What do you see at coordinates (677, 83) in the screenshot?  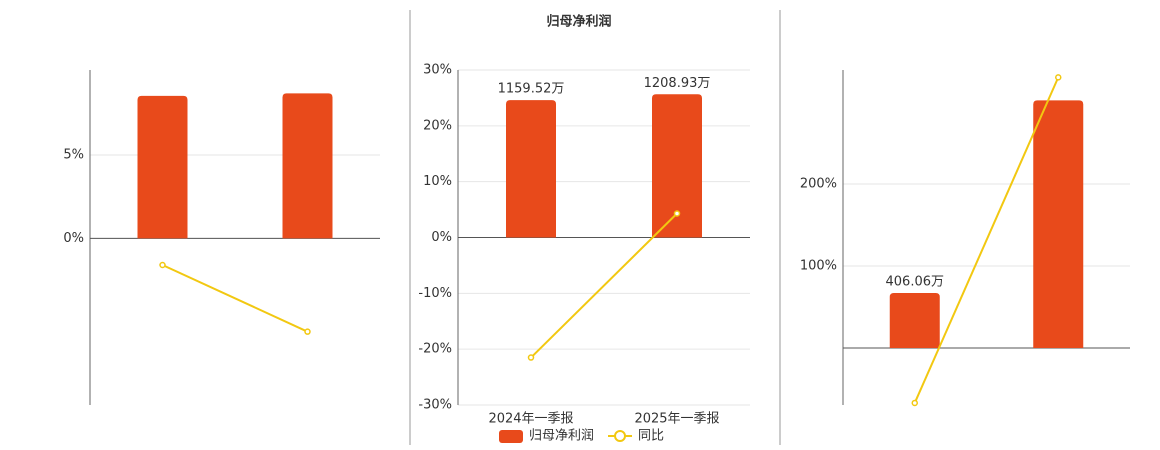 I see `data-label: 1208.93万` at bounding box center [677, 83].